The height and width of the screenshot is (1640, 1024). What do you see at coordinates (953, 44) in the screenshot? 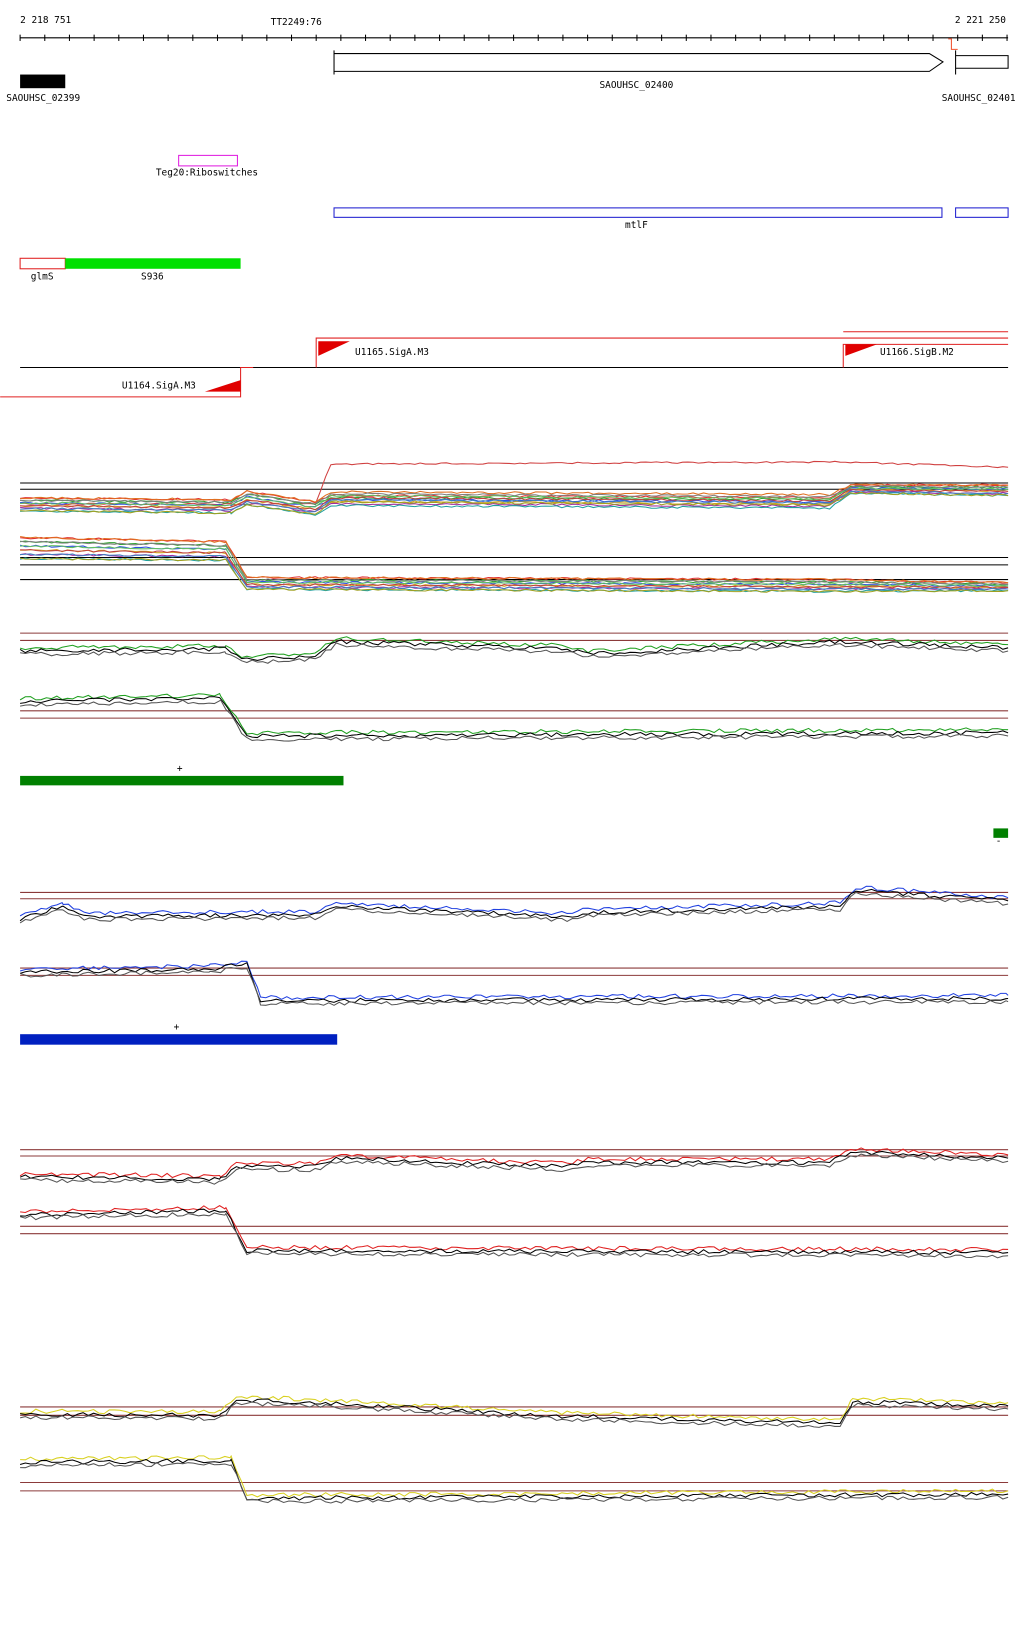
I see `marker-tick` at bounding box center [953, 44].